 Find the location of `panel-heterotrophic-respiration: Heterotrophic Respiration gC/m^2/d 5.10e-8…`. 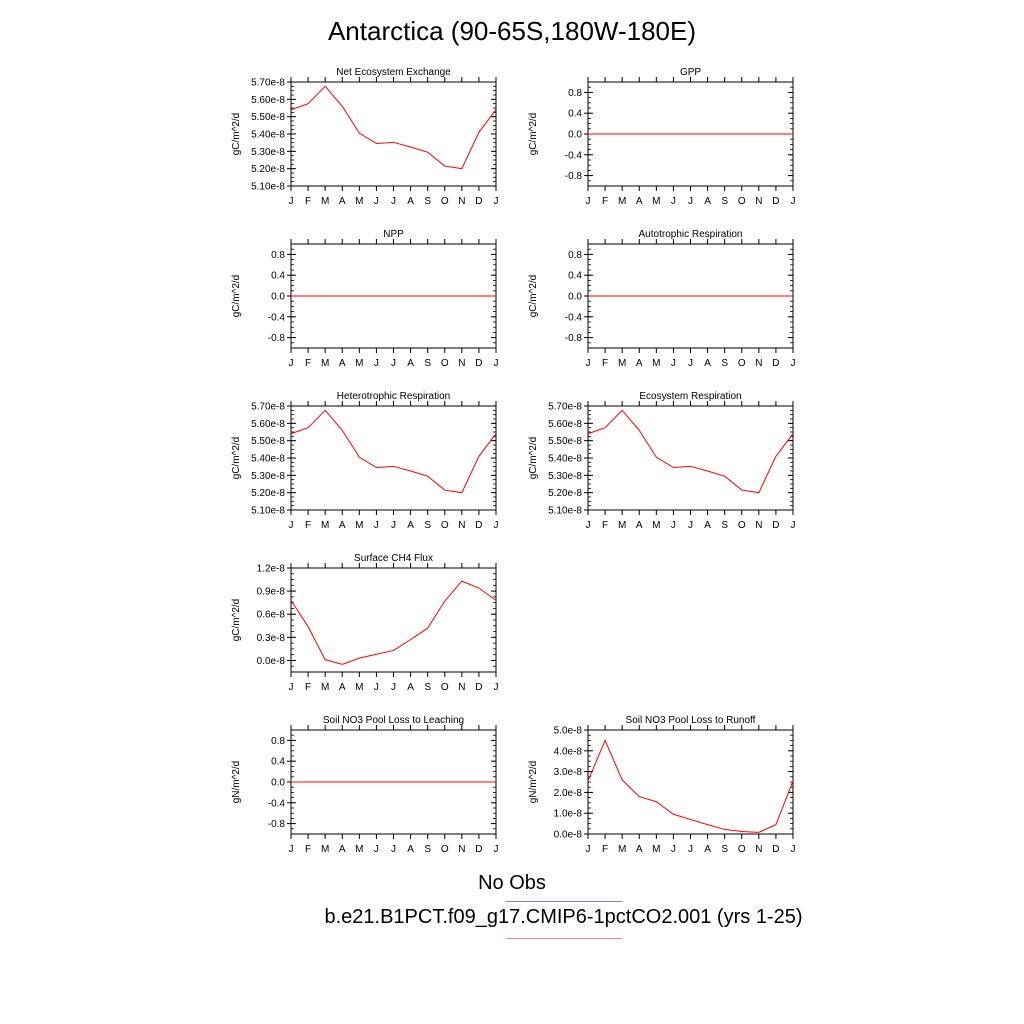

panel-heterotrophic-respiration: Heterotrophic Respiration gC/m^2/d 5.10e-8… is located at coordinates (365, 461).